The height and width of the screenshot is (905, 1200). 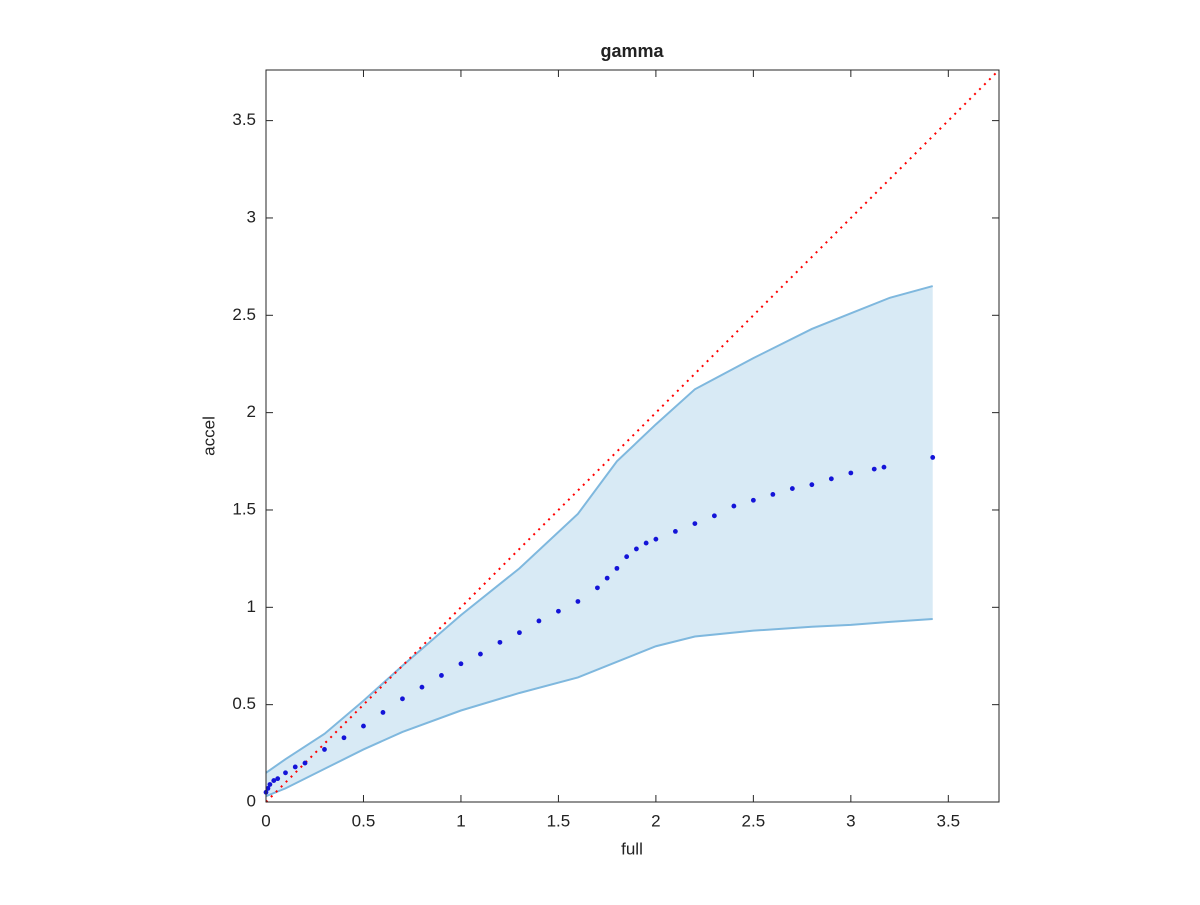 I want to click on y-tick-label: 3.5, so click(x=244, y=119).